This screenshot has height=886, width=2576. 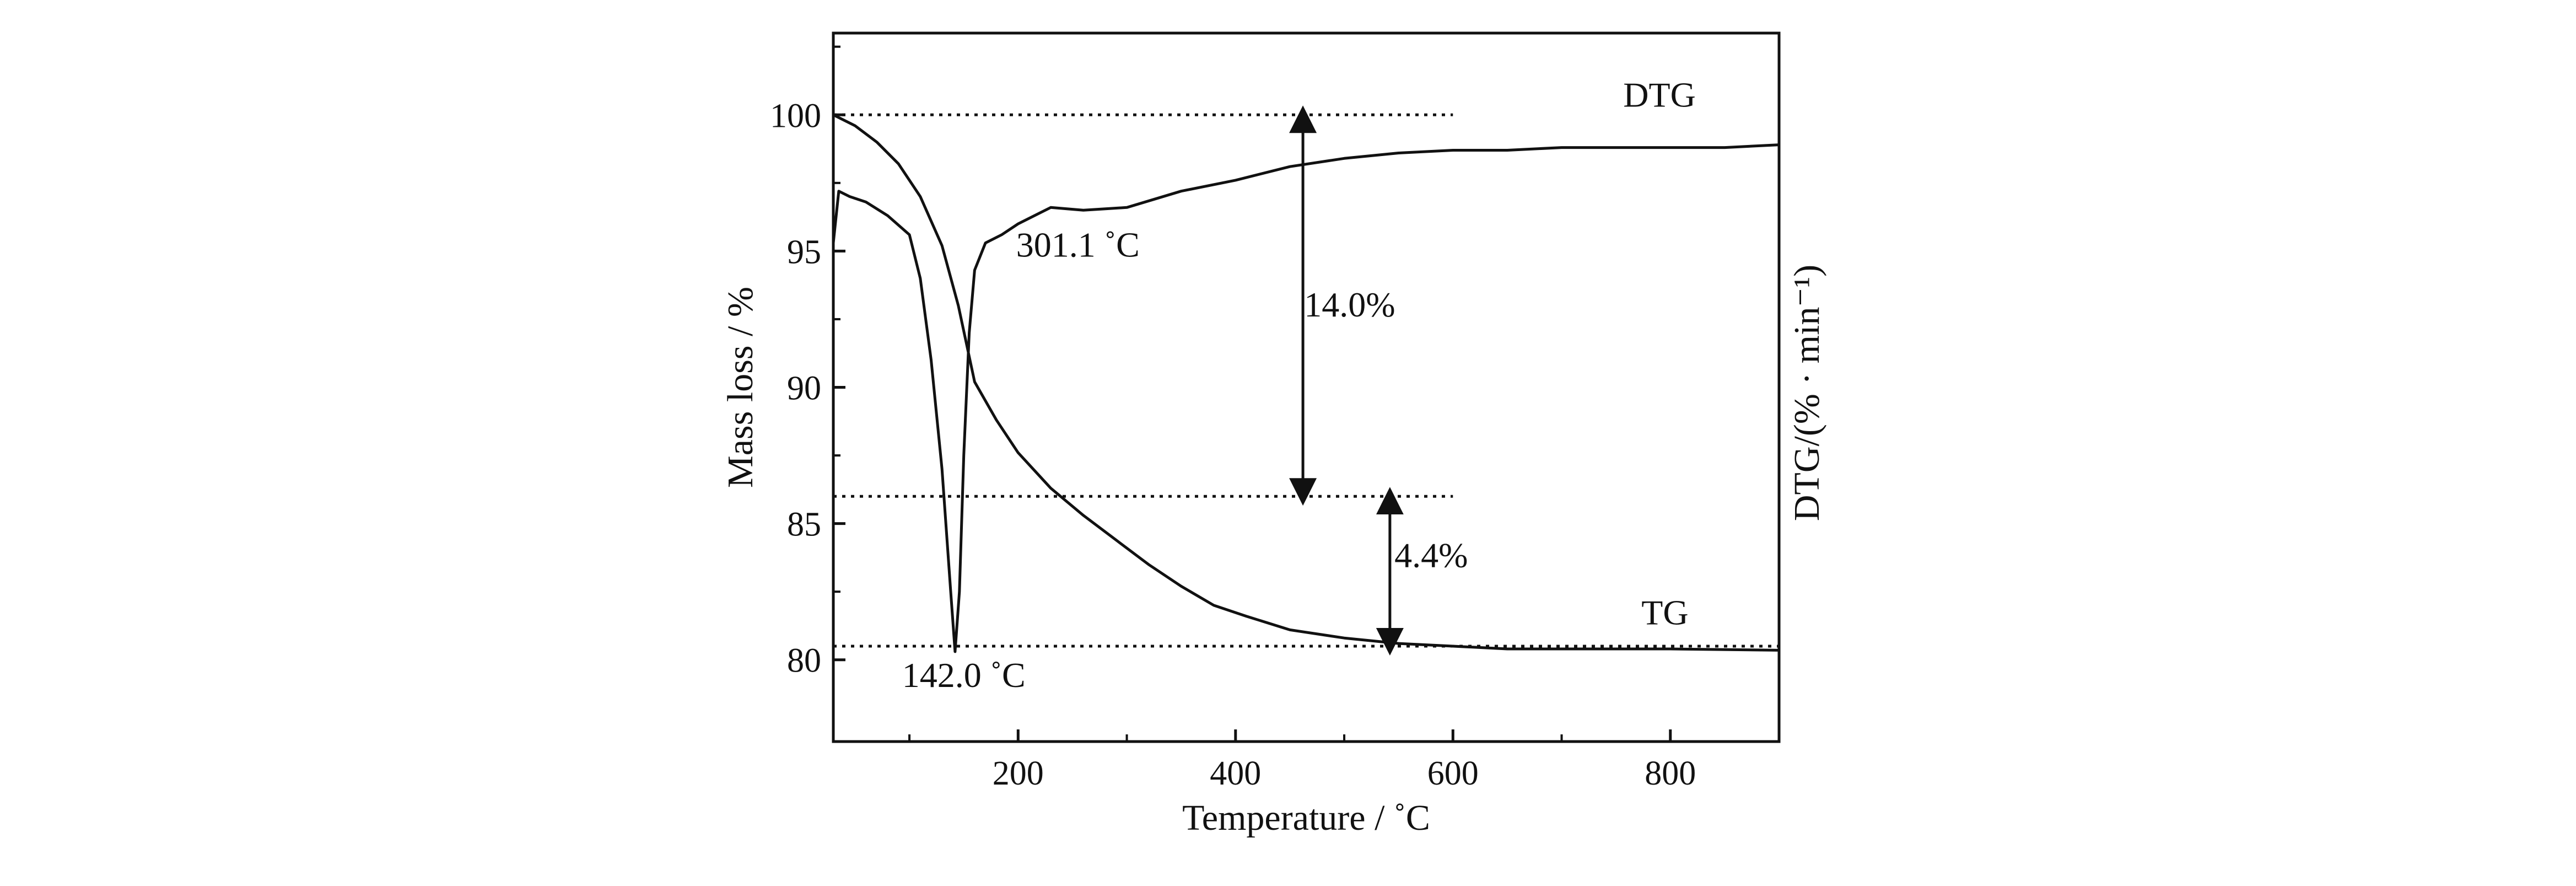 What do you see at coordinates (796, 116) in the screenshot?
I see `y-tick-label-100: 100` at bounding box center [796, 116].